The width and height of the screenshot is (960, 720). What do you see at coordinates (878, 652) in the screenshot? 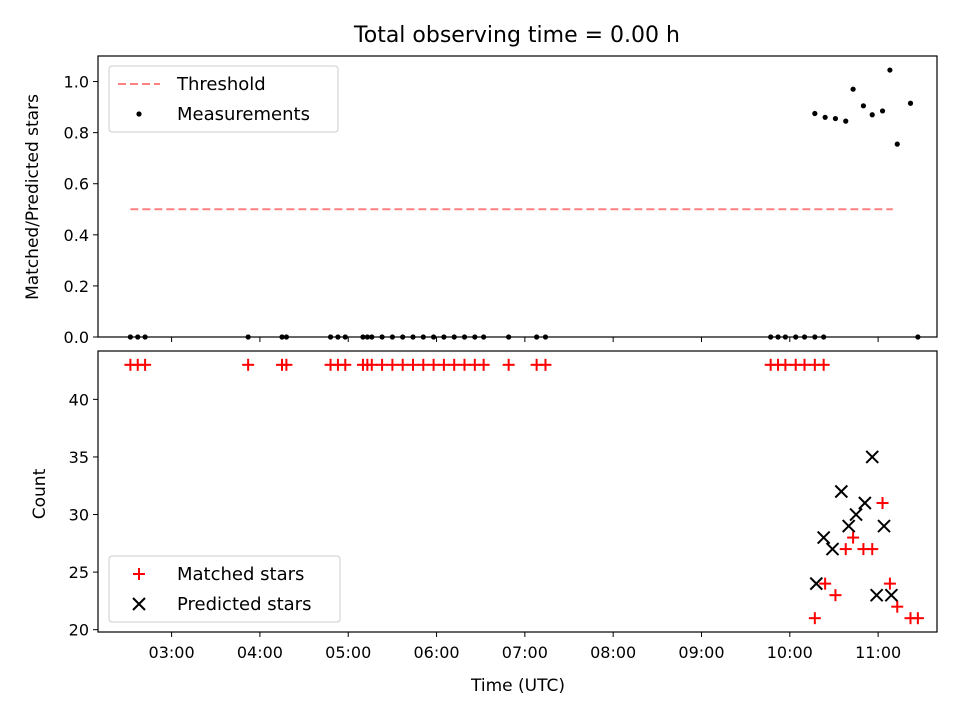
I see `x-tick-label: 11:00` at bounding box center [878, 652].